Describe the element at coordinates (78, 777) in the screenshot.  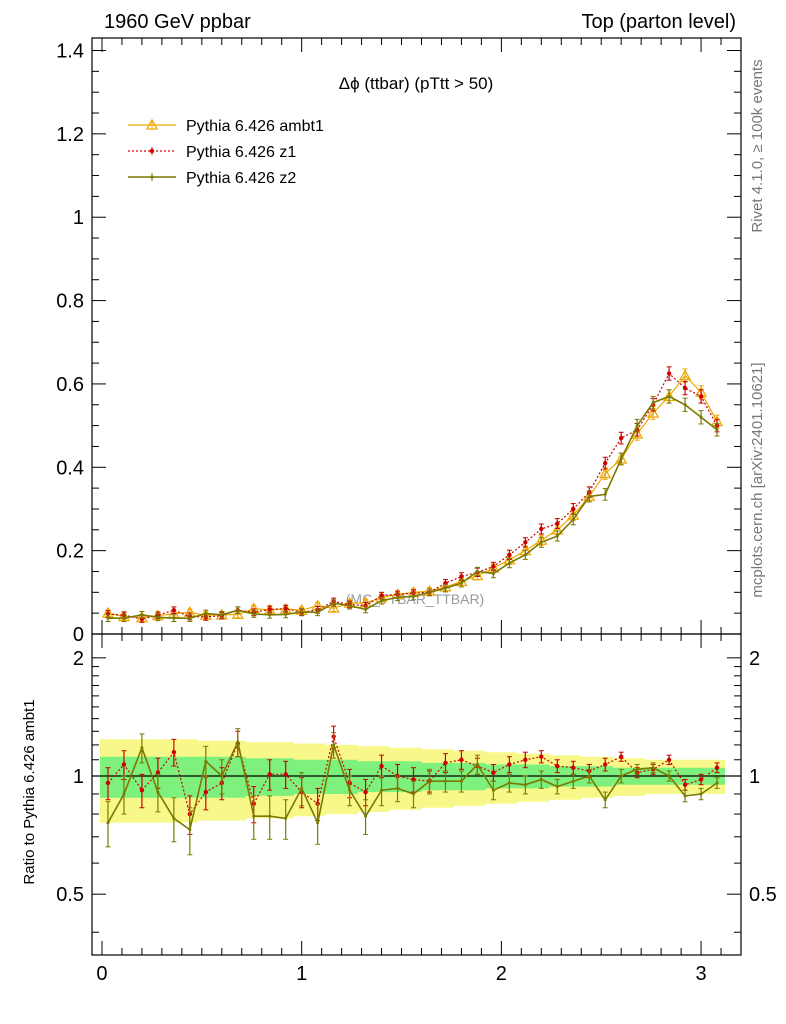
I see `ratio-y-tick-label: 1` at that location.